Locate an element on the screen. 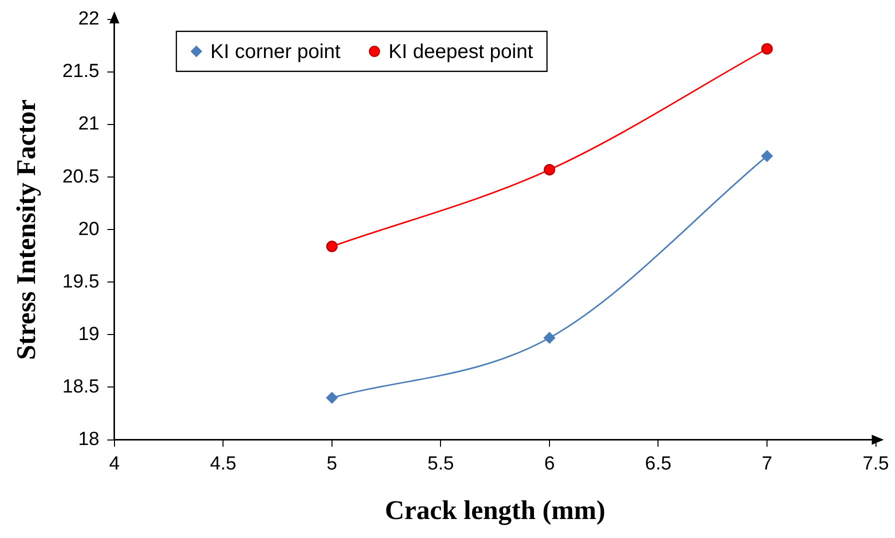 The image size is (895, 538). x-tick-label: 4.5 is located at coordinates (223, 463).